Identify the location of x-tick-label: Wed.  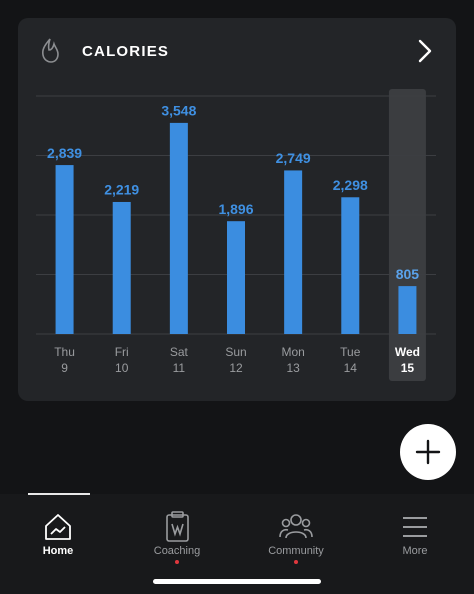
(407, 352).